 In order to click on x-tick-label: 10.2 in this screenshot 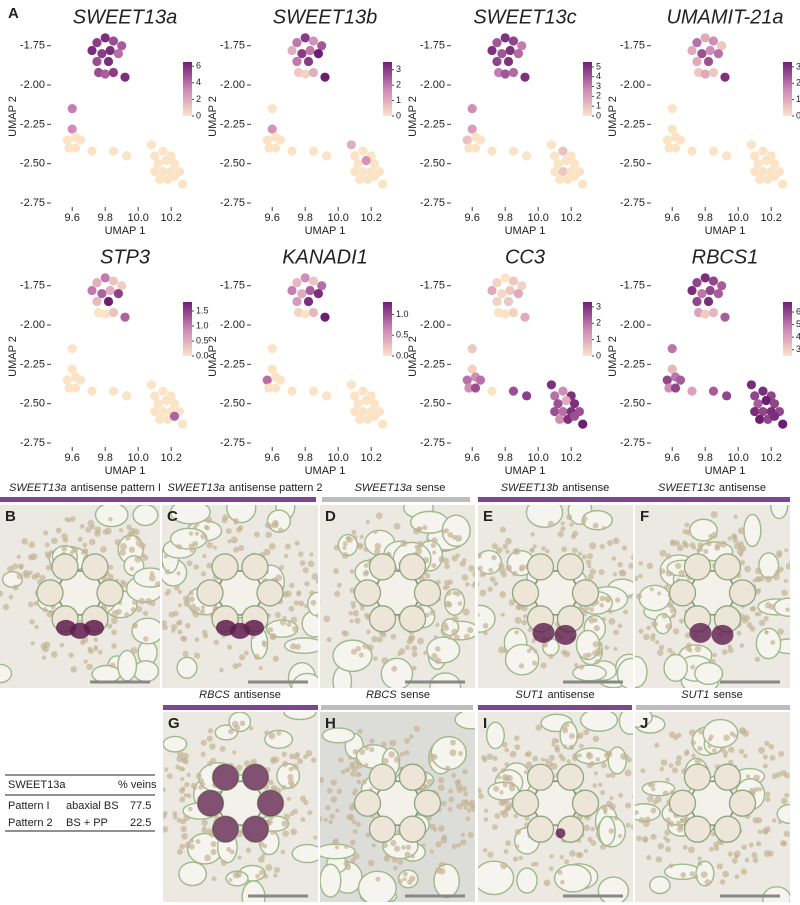, I will do `click(570, 458)`.